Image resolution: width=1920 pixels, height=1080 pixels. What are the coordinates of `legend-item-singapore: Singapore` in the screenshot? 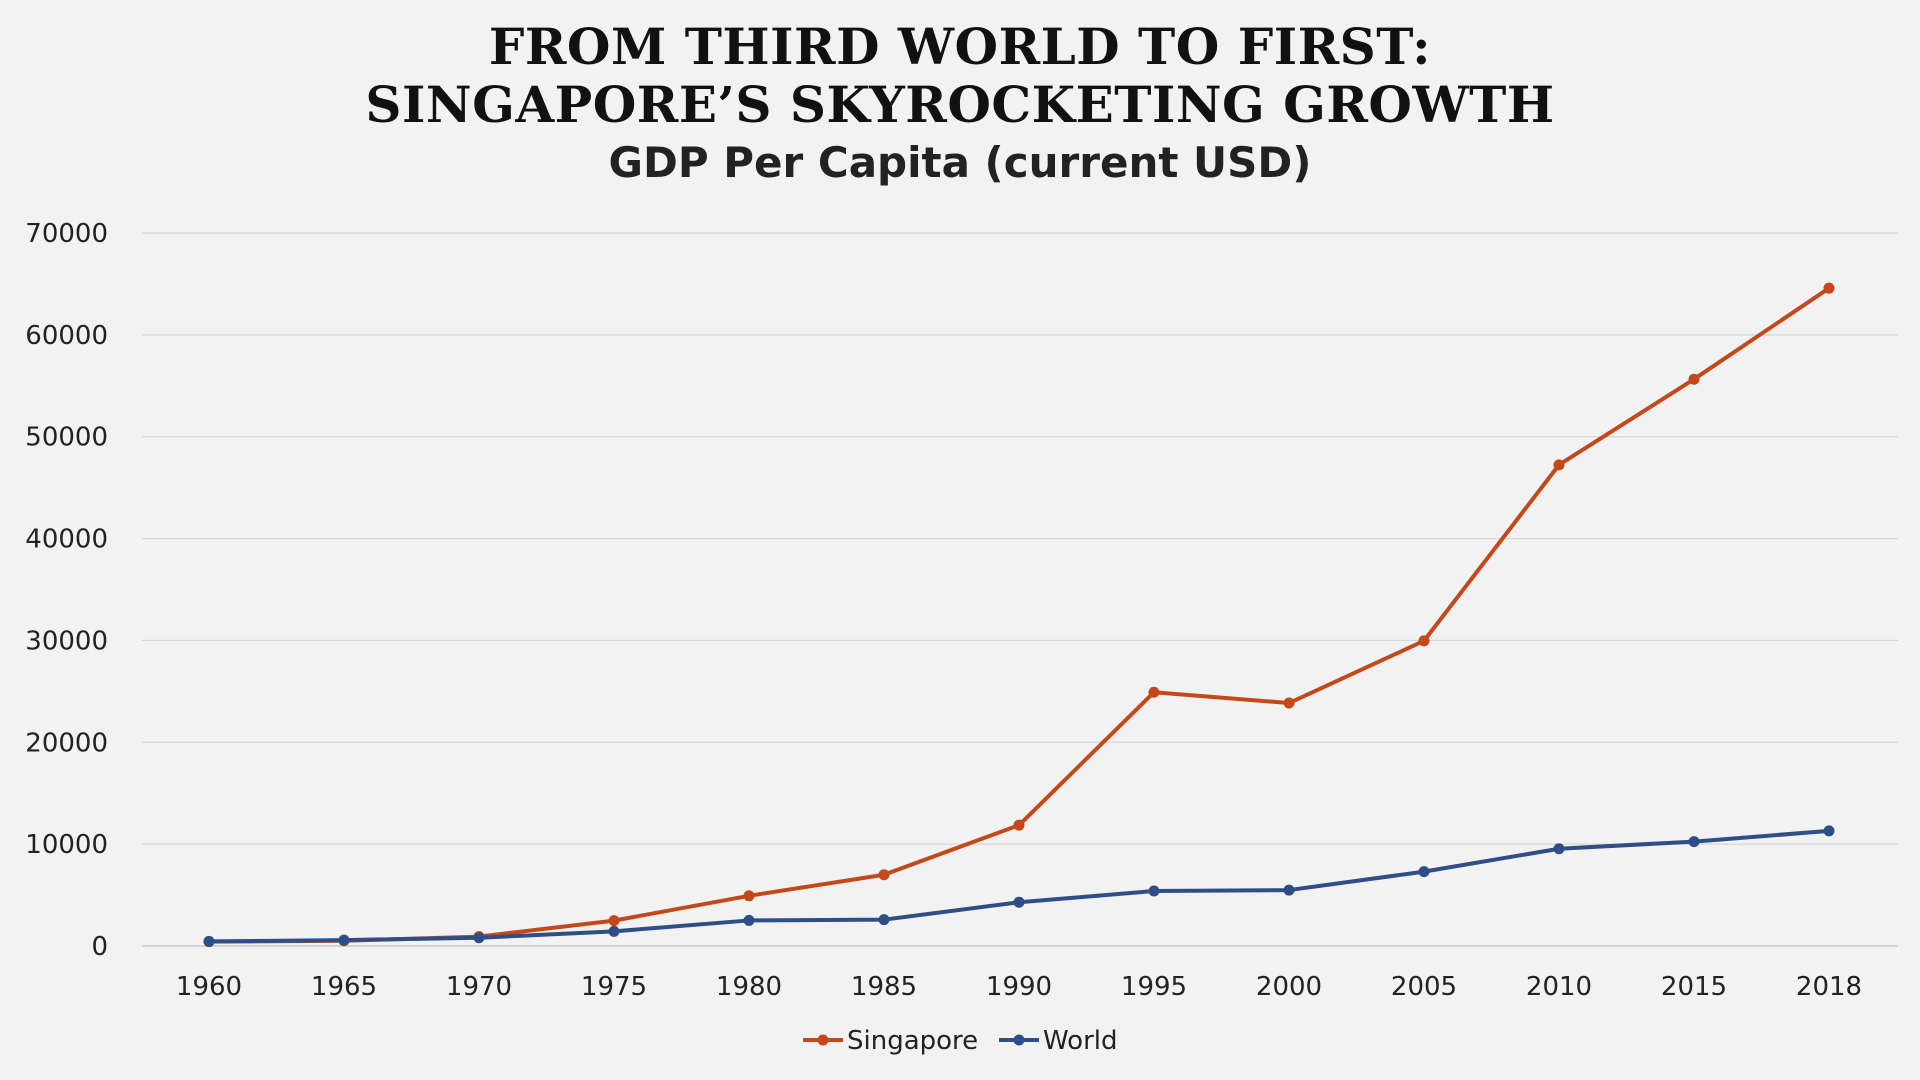 It's located at (890, 1041).